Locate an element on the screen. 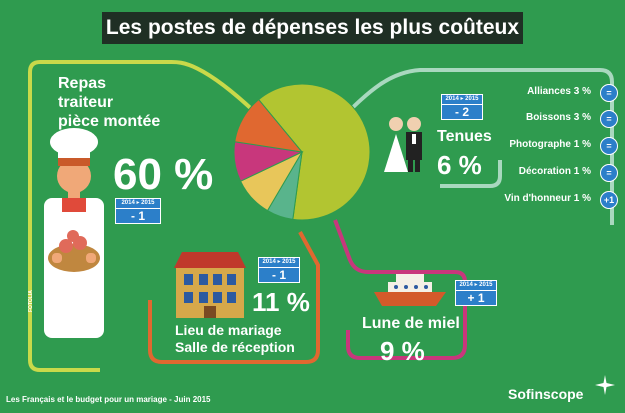  detail-item: Décoration 1 % is located at coordinates (555, 171).